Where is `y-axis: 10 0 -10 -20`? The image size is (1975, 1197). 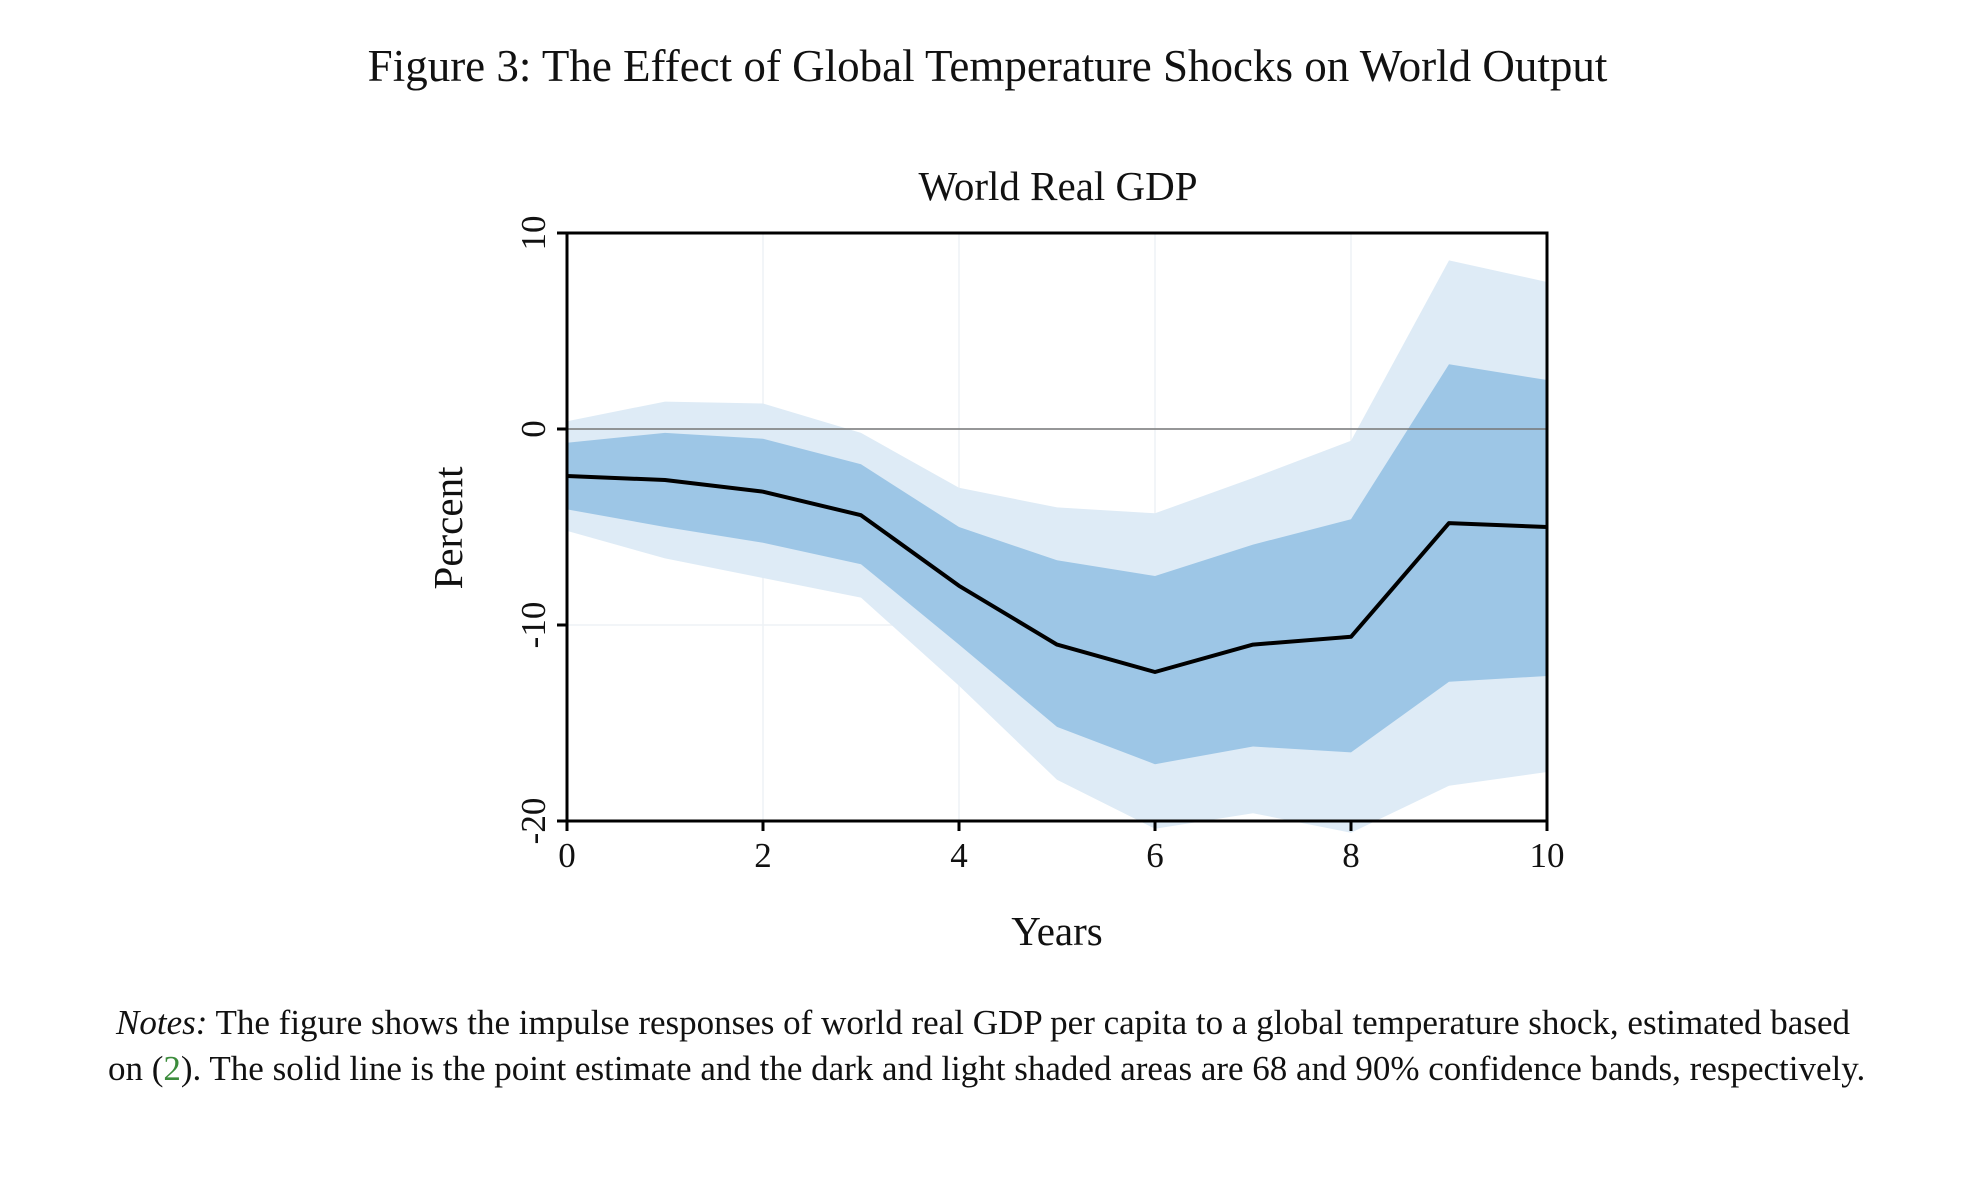 y-axis: 10 0 -10 -20 is located at coordinates (540, 530).